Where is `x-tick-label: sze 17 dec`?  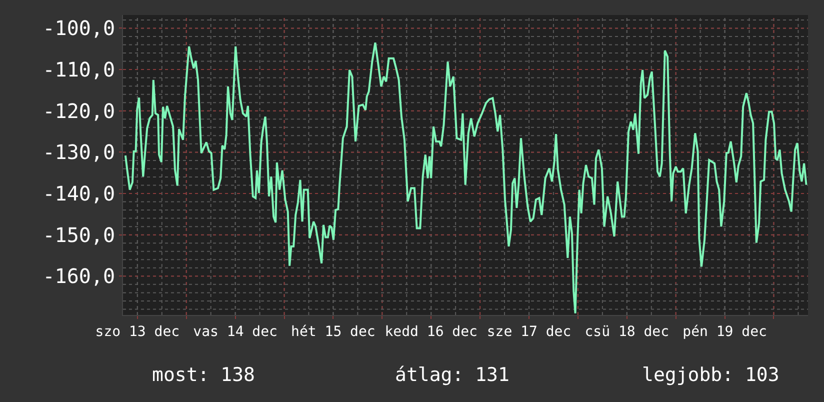 x-tick-label: sze 17 dec is located at coordinates (529, 332).